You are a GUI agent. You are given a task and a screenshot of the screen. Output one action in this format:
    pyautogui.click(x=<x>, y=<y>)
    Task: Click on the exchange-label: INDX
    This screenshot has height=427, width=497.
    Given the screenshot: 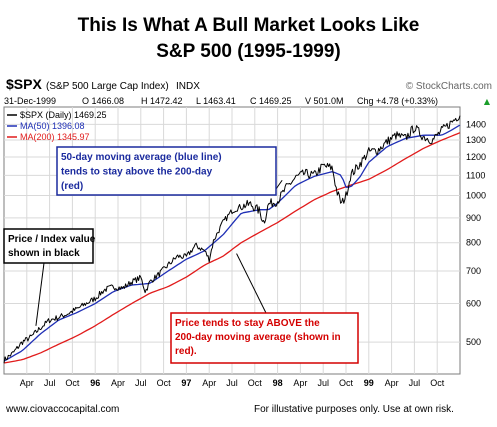 What is the action you would take?
    pyautogui.click(x=188, y=86)
    